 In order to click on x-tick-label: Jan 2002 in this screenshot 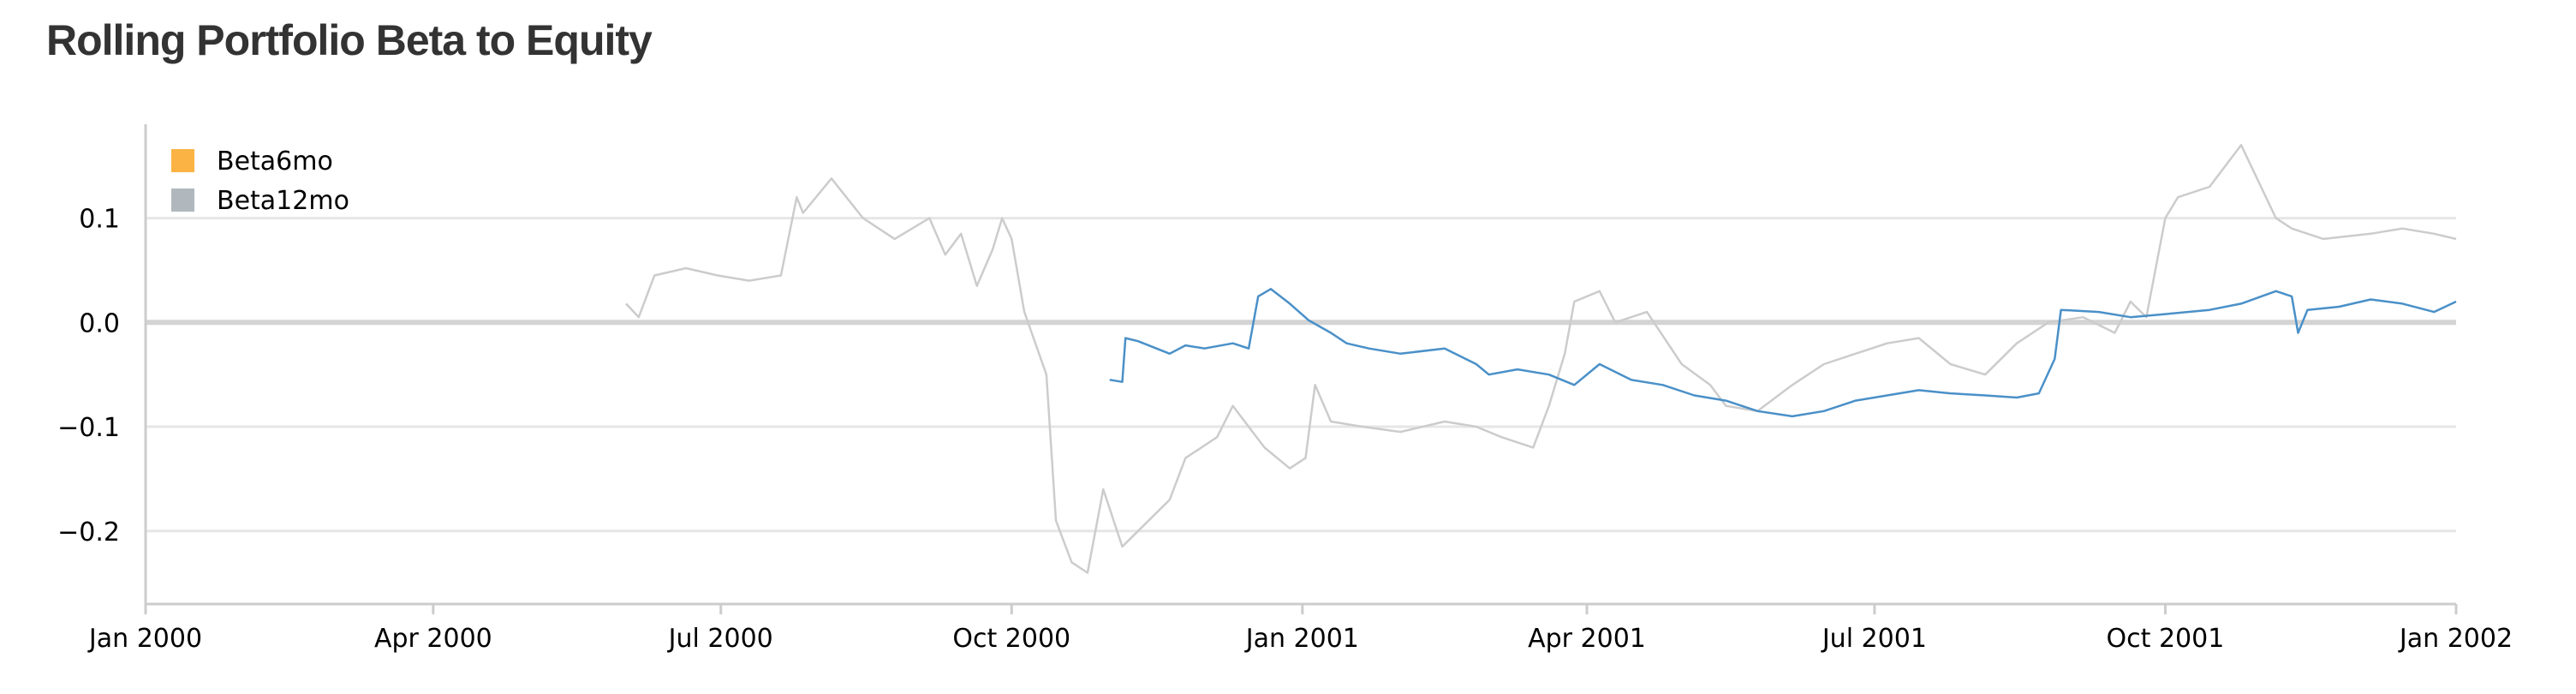, I will do `click(2455, 639)`.